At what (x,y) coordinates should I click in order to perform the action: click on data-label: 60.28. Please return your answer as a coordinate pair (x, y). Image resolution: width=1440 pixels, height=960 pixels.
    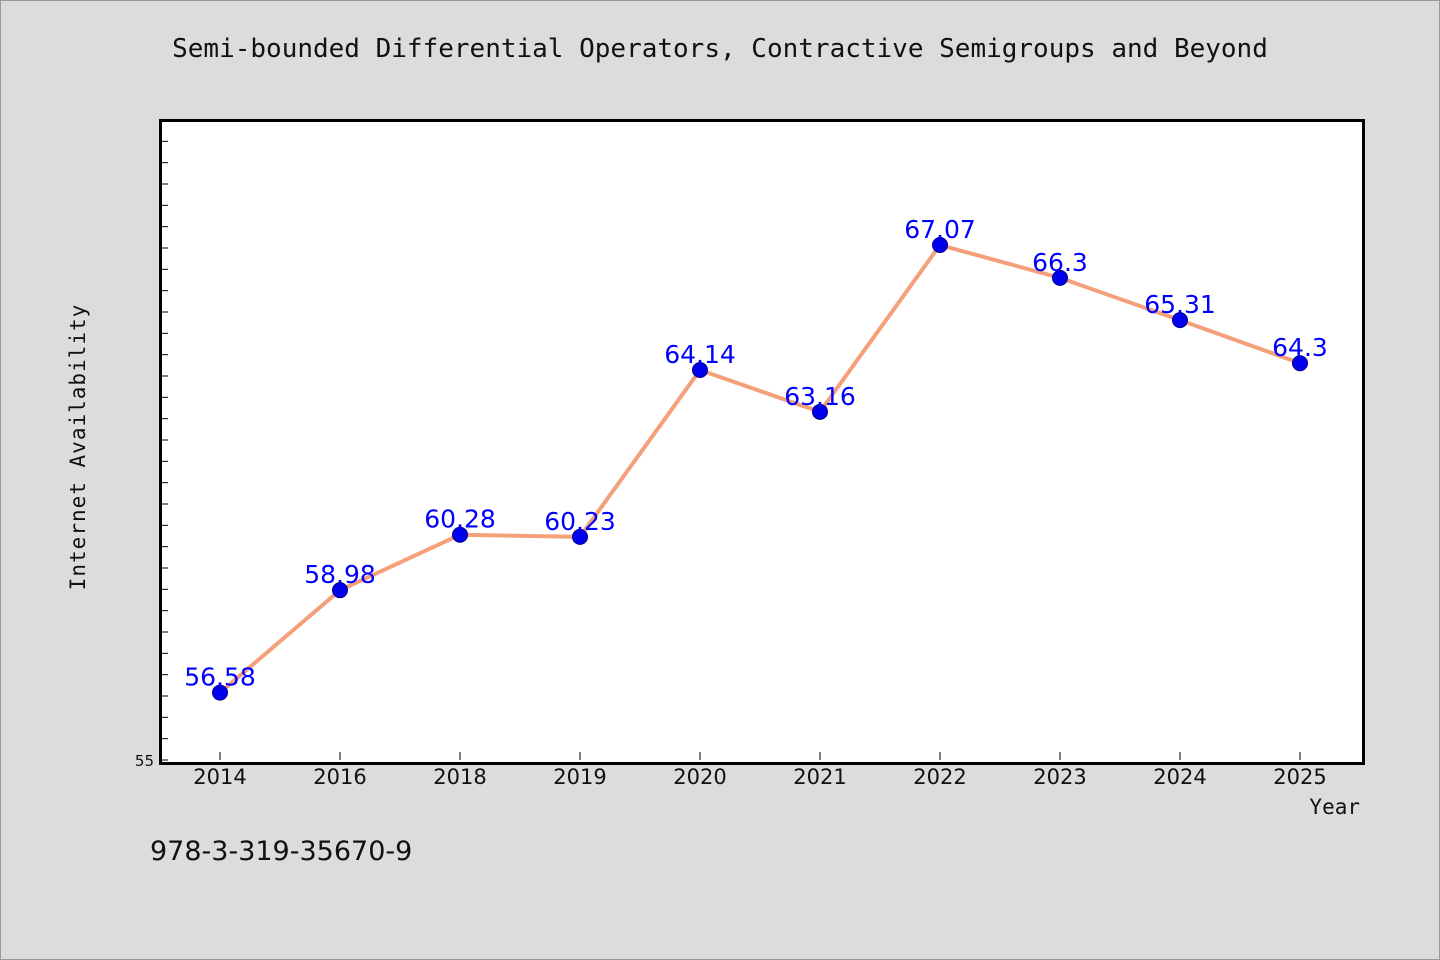
    Looking at the image, I should click on (460, 519).